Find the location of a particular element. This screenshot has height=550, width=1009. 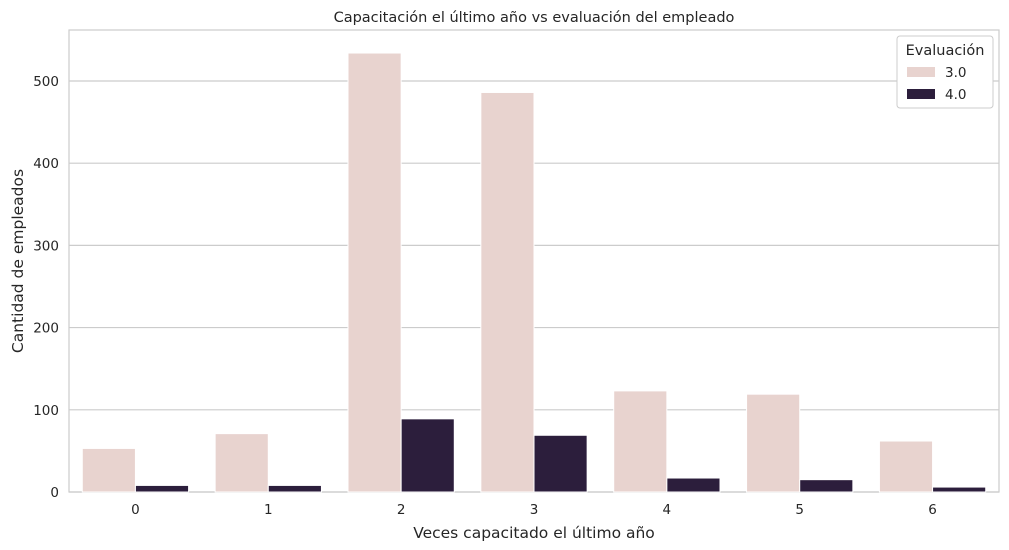

y-axis-label: Cantidad de empleados is located at coordinates (18, 261).